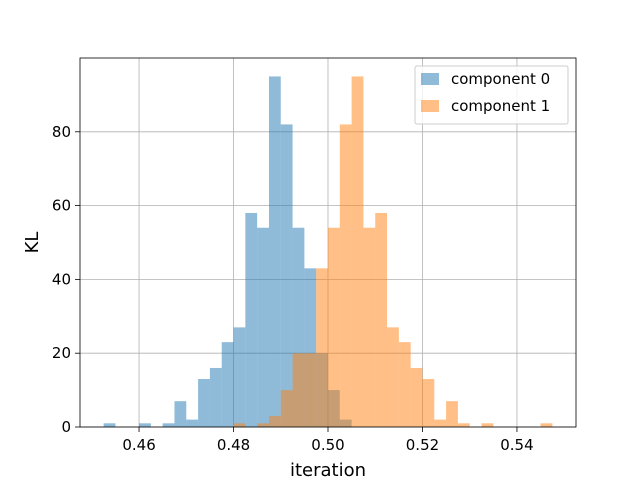  I want to click on y-tick-label-3: 60, so click(61, 206).